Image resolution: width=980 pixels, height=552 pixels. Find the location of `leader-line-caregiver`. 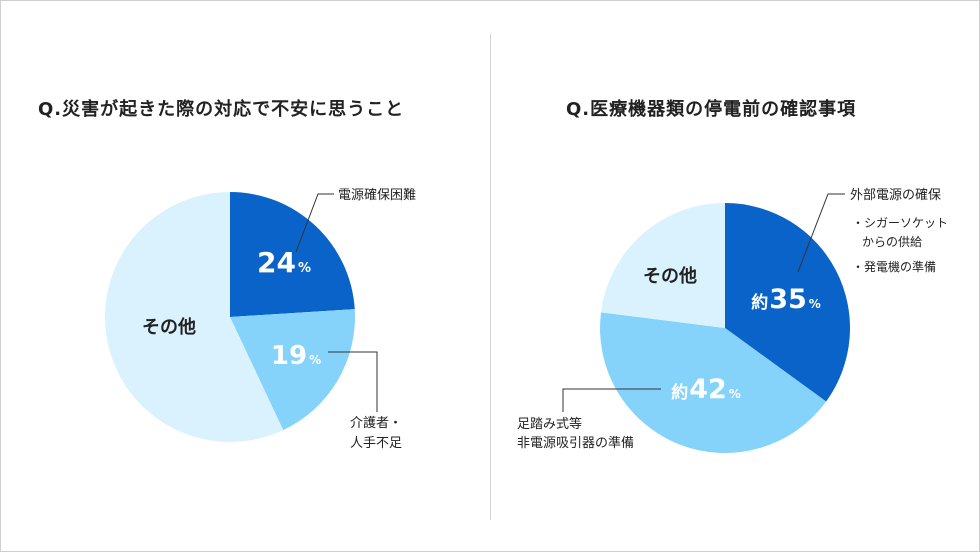

leader-line-caregiver is located at coordinates (353, 381).